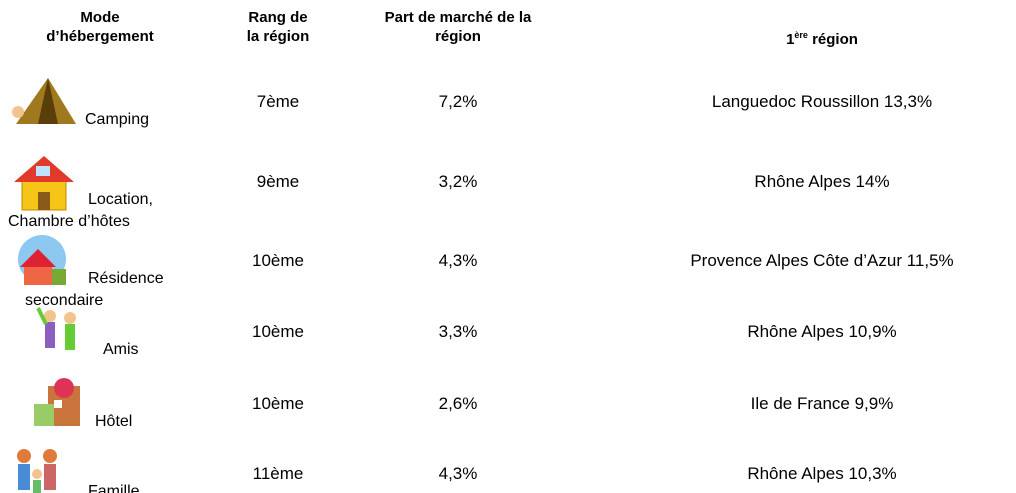  What do you see at coordinates (822, 260) in the screenshot?
I see `cell-region: Provence Alpes Côte d’Azur 11,5%` at bounding box center [822, 260].